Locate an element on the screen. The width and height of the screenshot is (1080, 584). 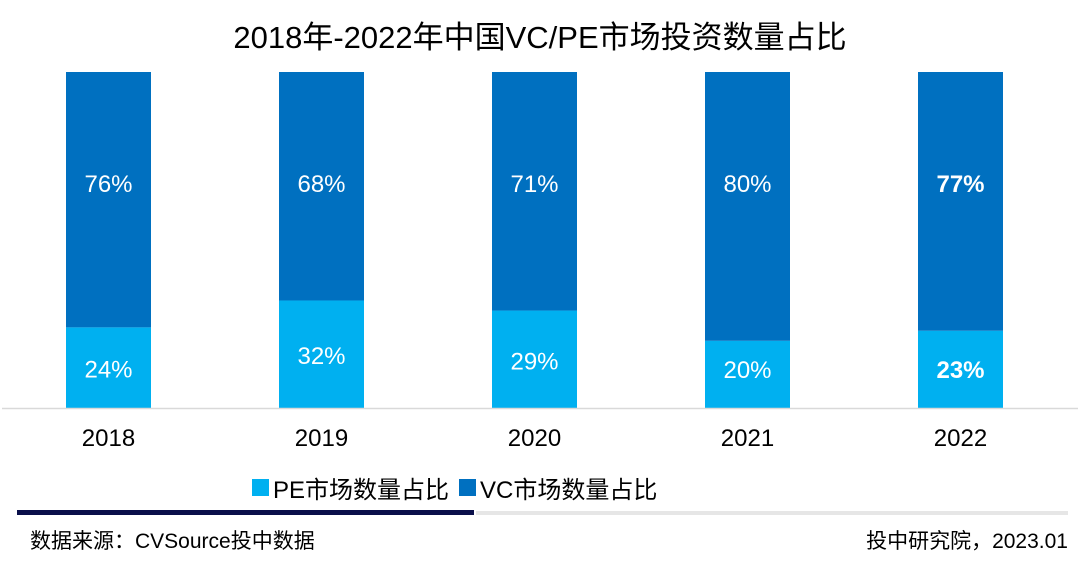
data-label-vc-2019: 68% is located at coordinates (321, 184).